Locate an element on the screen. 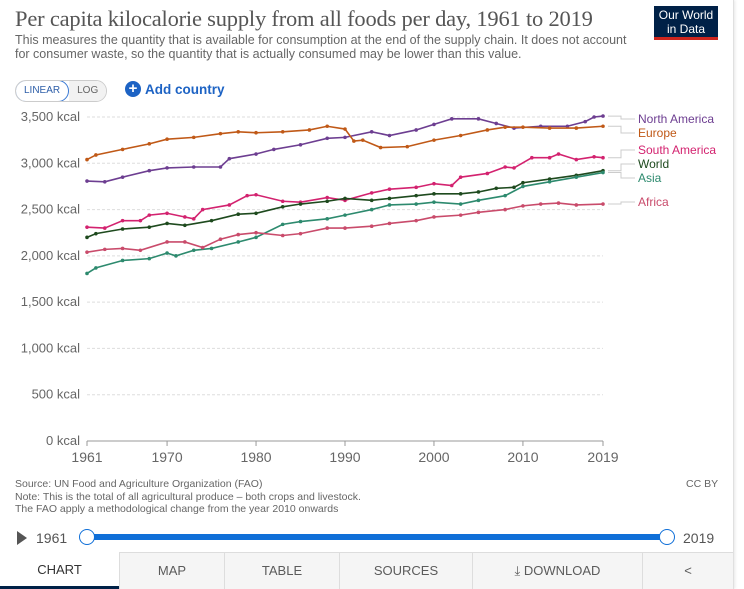 This screenshot has width=744, height=589. timeline-end-label: 2019 is located at coordinates (699, 538).